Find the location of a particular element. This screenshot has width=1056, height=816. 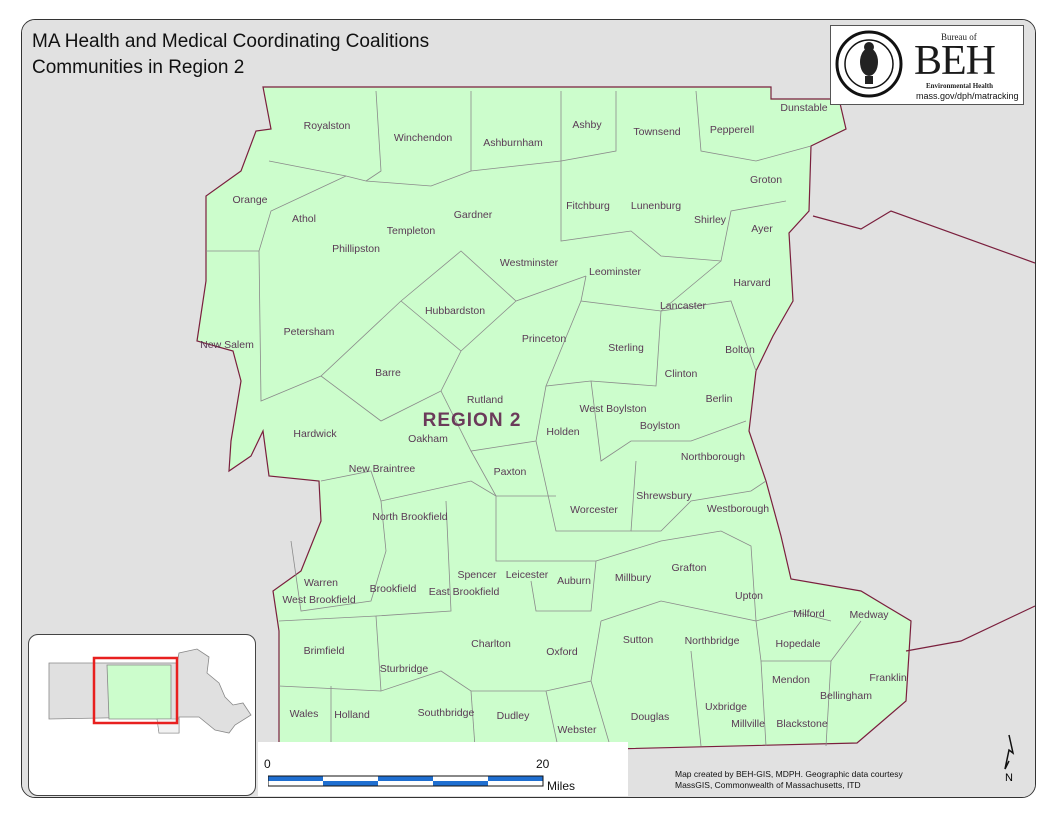

town-label: Northbridge is located at coordinates (712, 641).